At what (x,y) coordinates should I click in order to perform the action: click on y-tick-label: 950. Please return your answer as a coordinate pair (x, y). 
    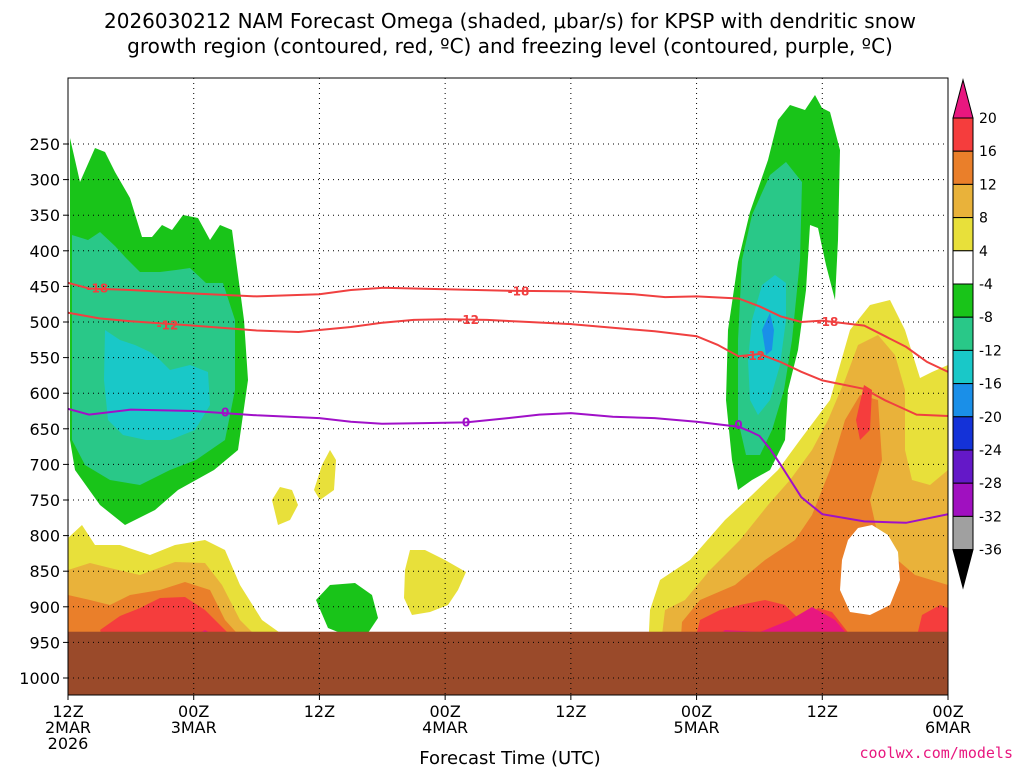
    Looking at the image, I should click on (44, 642).